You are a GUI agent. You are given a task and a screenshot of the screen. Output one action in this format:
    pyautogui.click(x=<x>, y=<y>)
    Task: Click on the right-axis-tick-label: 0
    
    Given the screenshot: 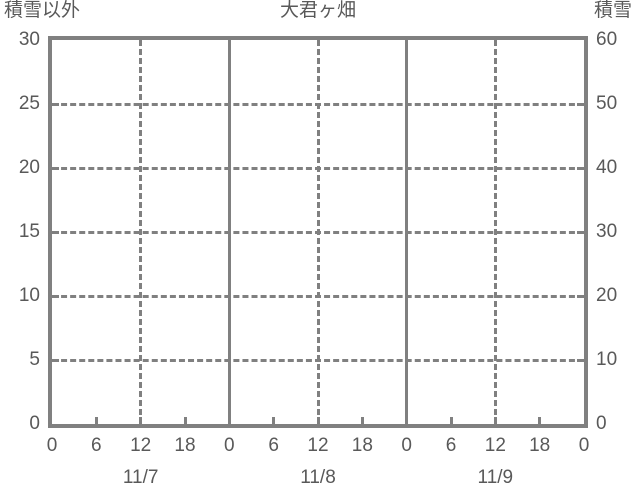 What is the action you would take?
    pyautogui.click(x=601, y=423)
    